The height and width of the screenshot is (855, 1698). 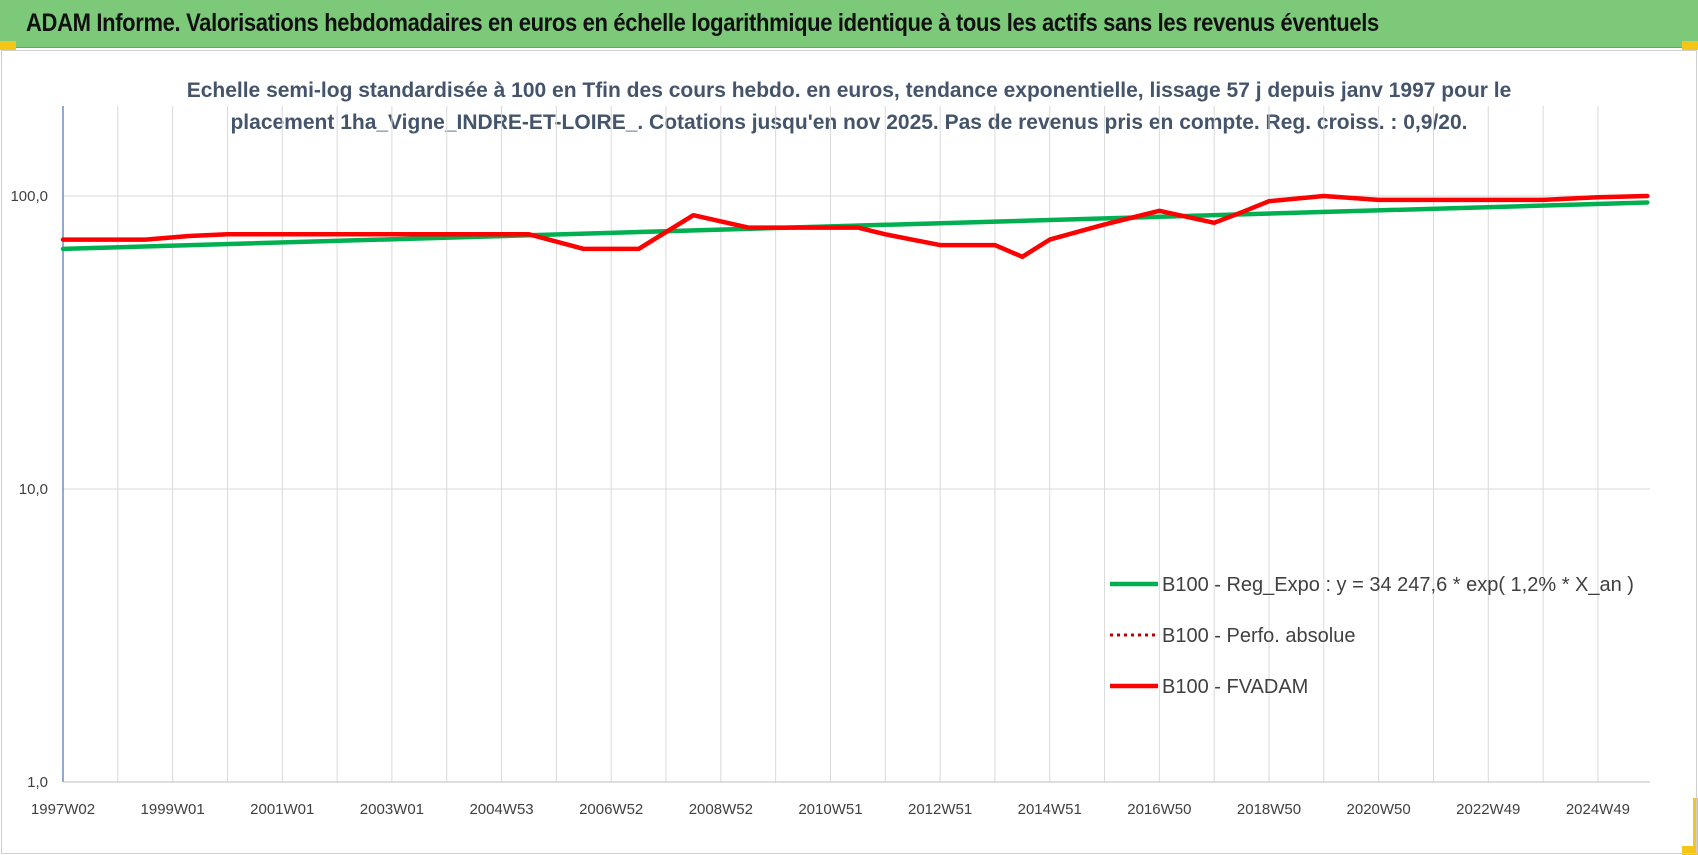 What do you see at coordinates (63, 809) in the screenshot?
I see `x-tick-label: 1997W02` at bounding box center [63, 809].